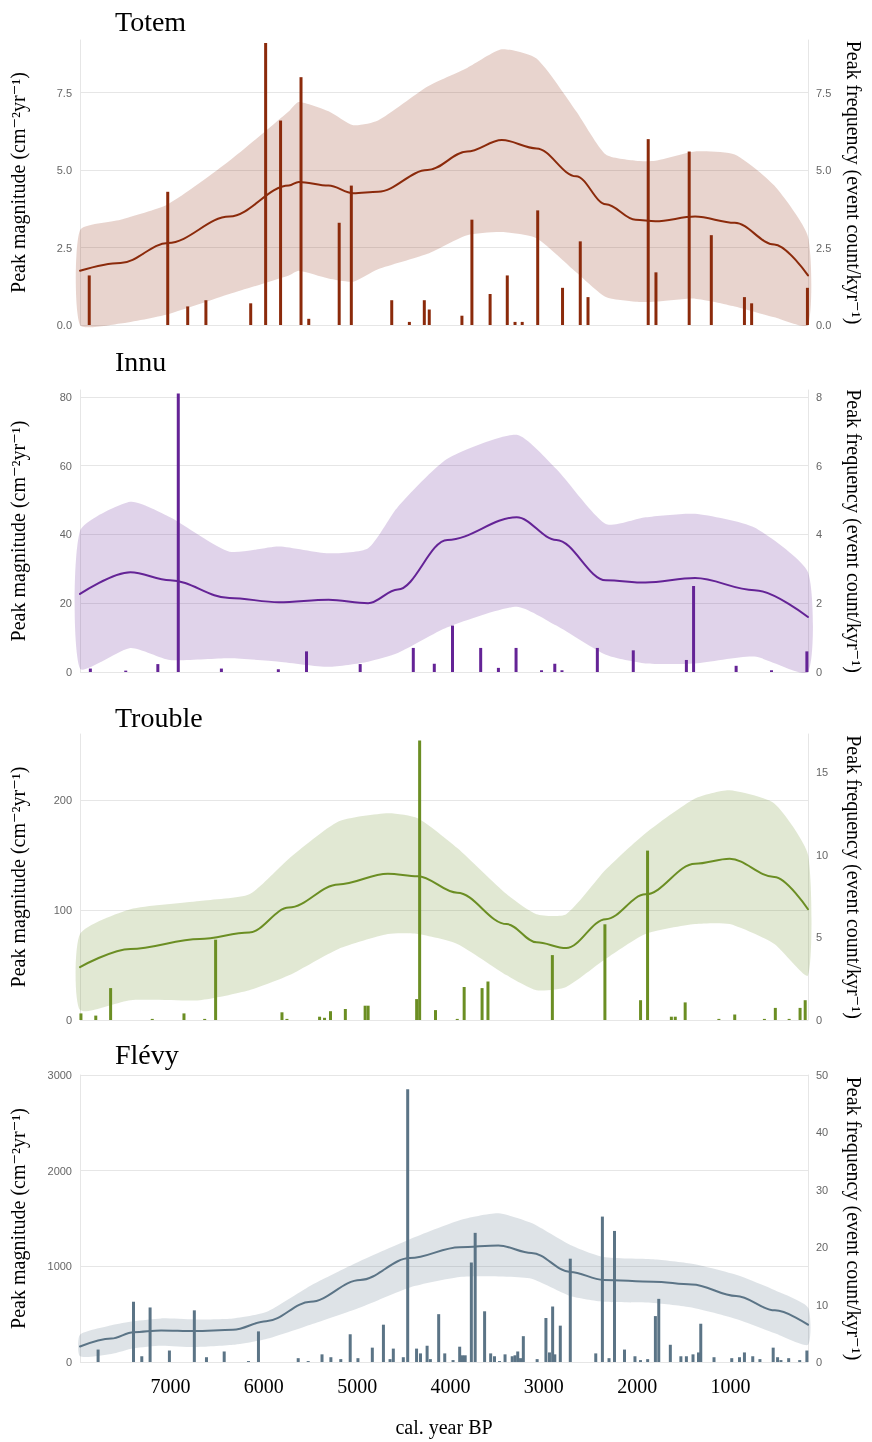  Describe the element at coordinates (824, 170) in the screenshot. I see `y2-tick-label: 5.0` at that location.